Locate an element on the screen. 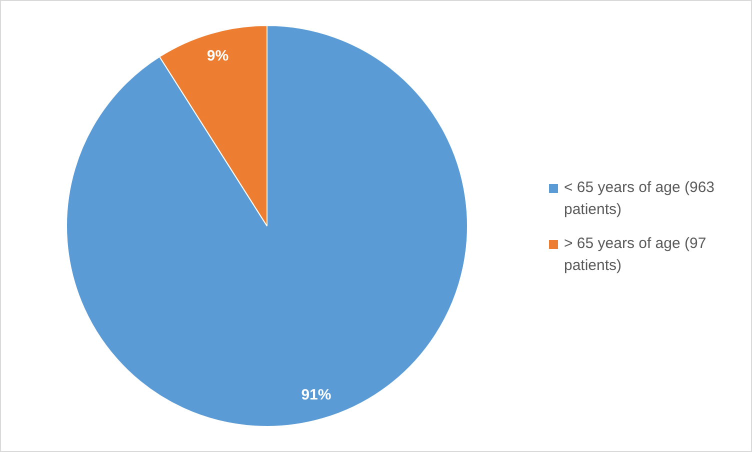  data-label: 91% is located at coordinates (316, 395).